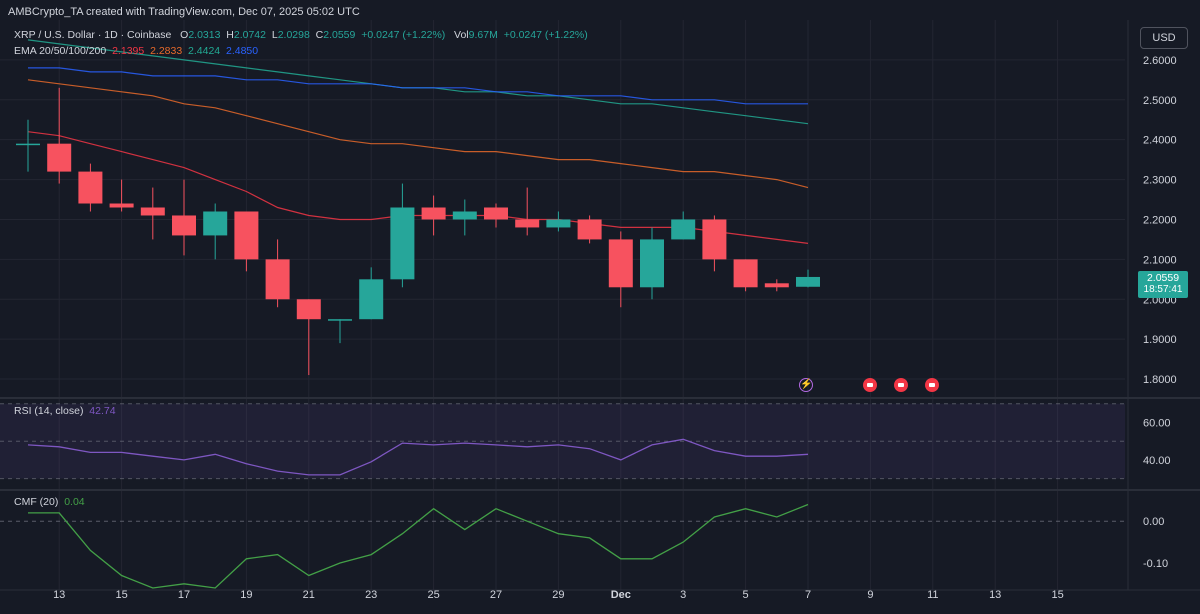 The image size is (1200, 614). I want to click on ema200-line, so click(418, 86).